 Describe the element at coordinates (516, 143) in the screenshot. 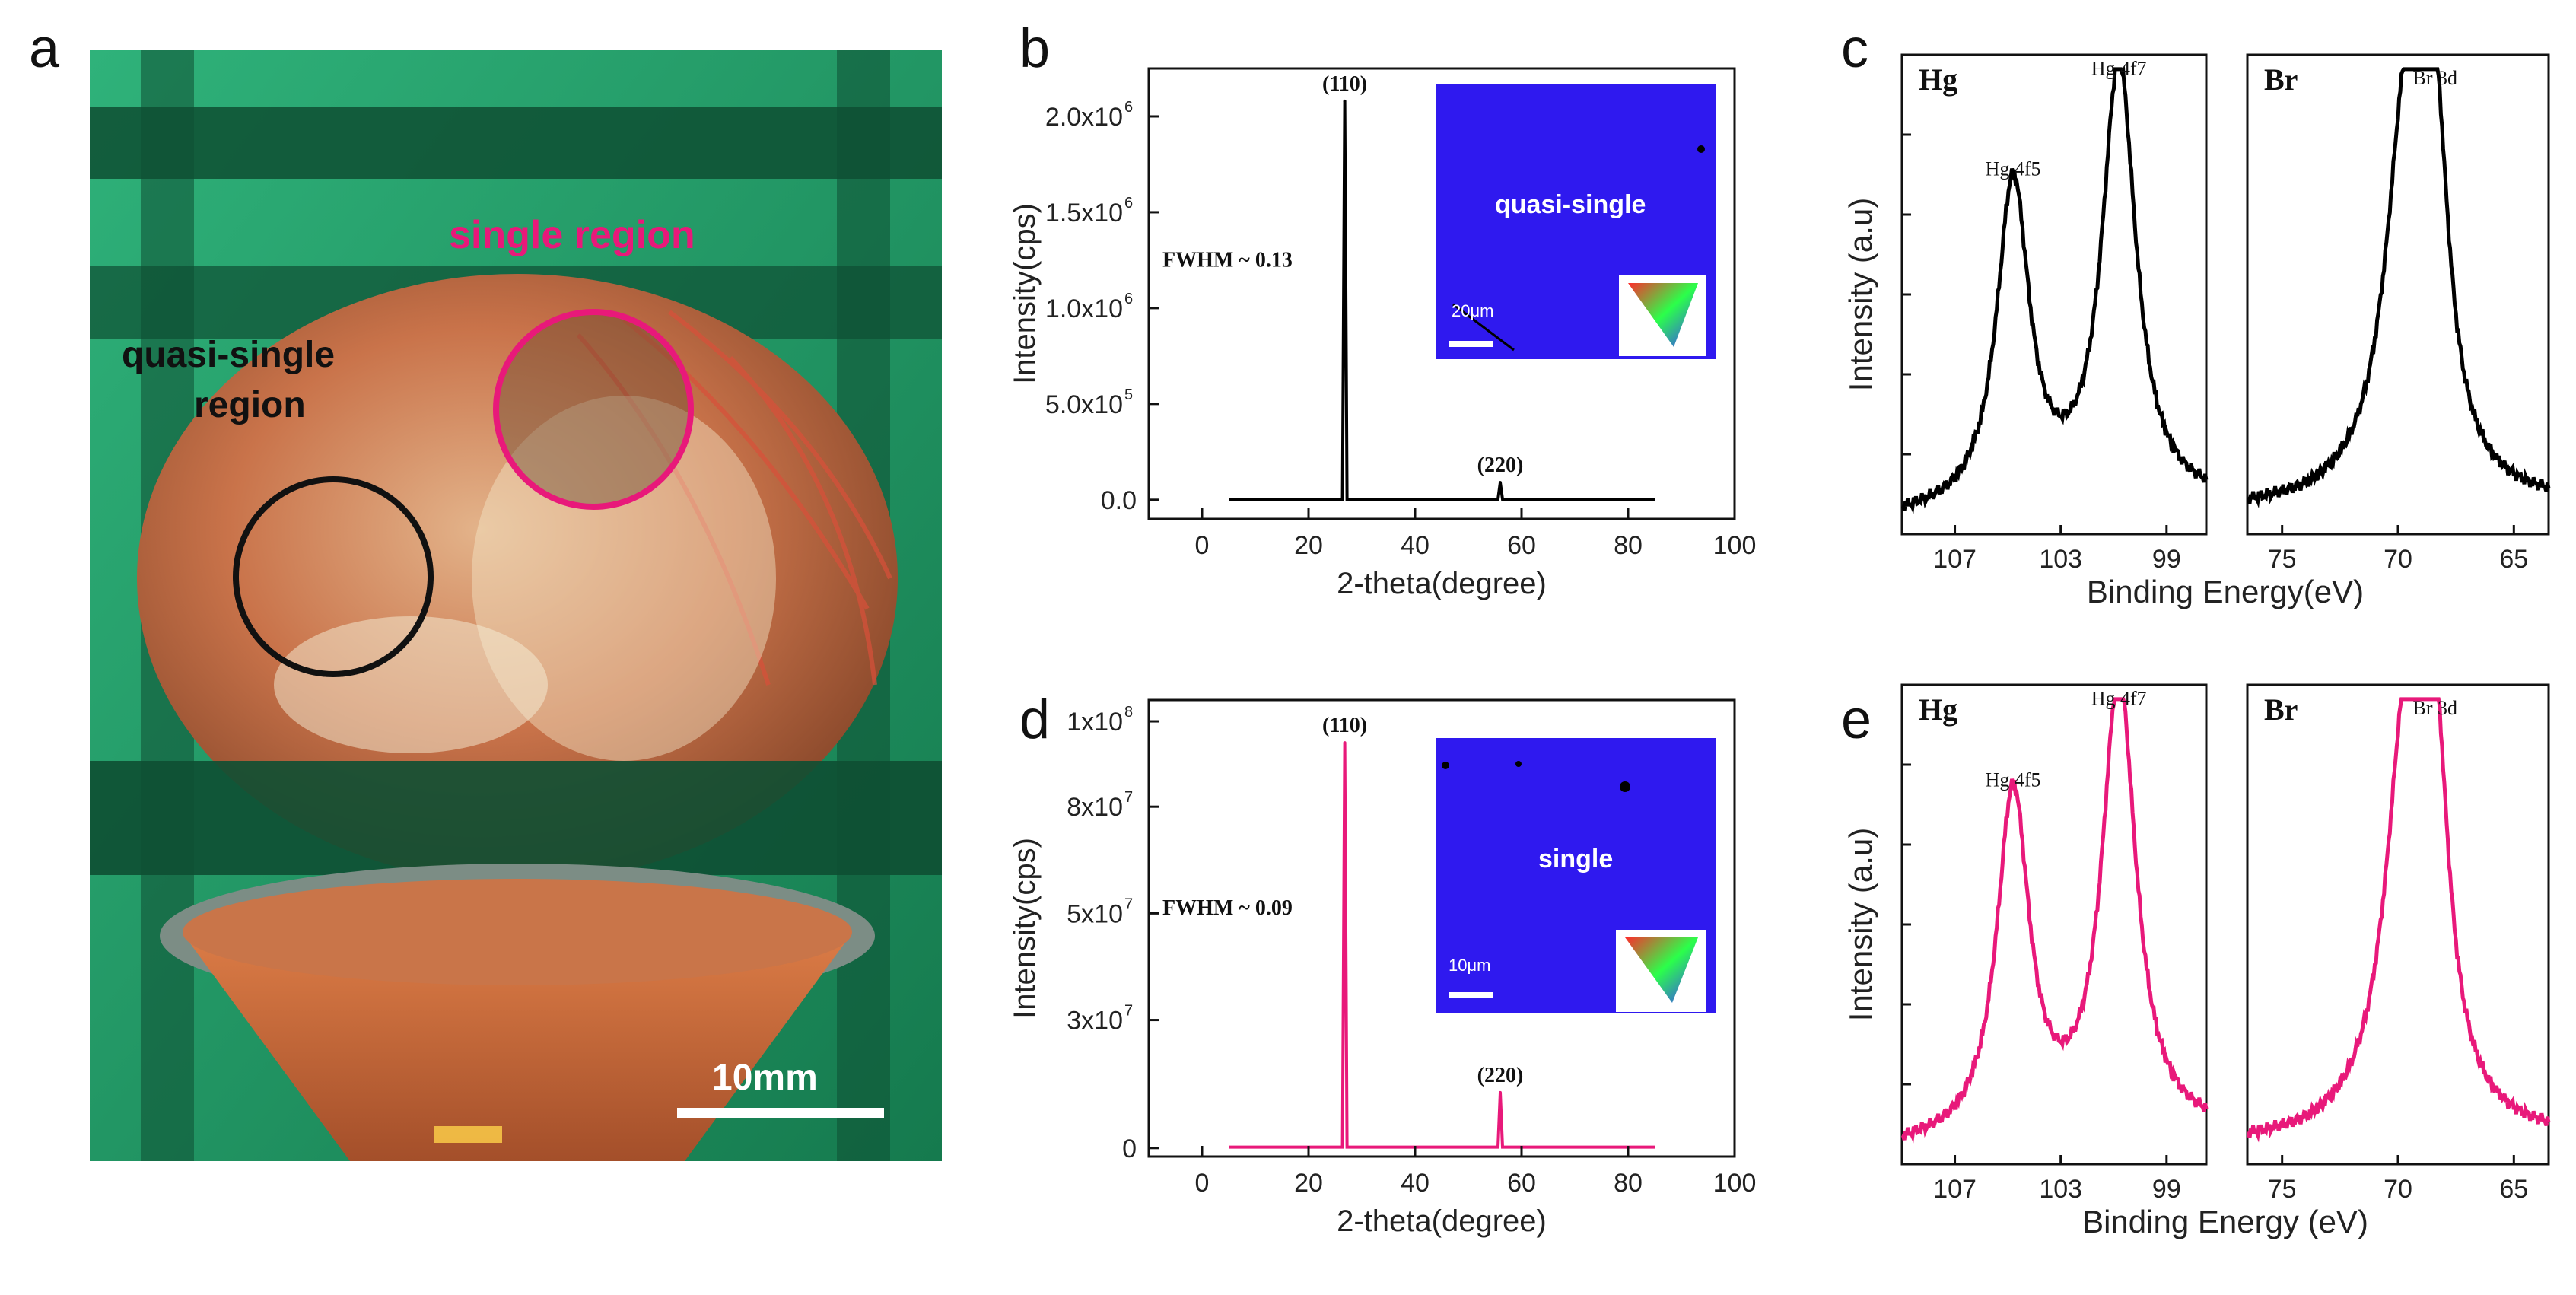

I see `photo-bar-top` at that location.